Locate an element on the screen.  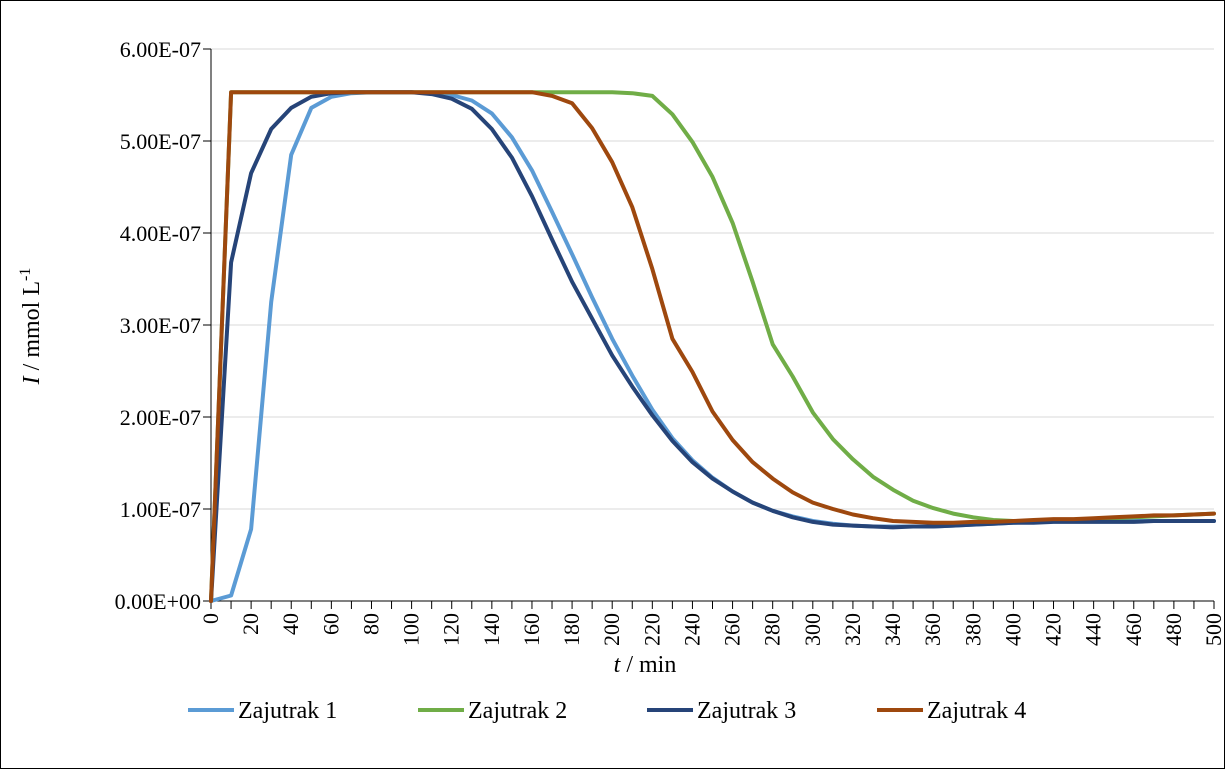
x-tick-label: 0 is located at coordinates (210, 618).